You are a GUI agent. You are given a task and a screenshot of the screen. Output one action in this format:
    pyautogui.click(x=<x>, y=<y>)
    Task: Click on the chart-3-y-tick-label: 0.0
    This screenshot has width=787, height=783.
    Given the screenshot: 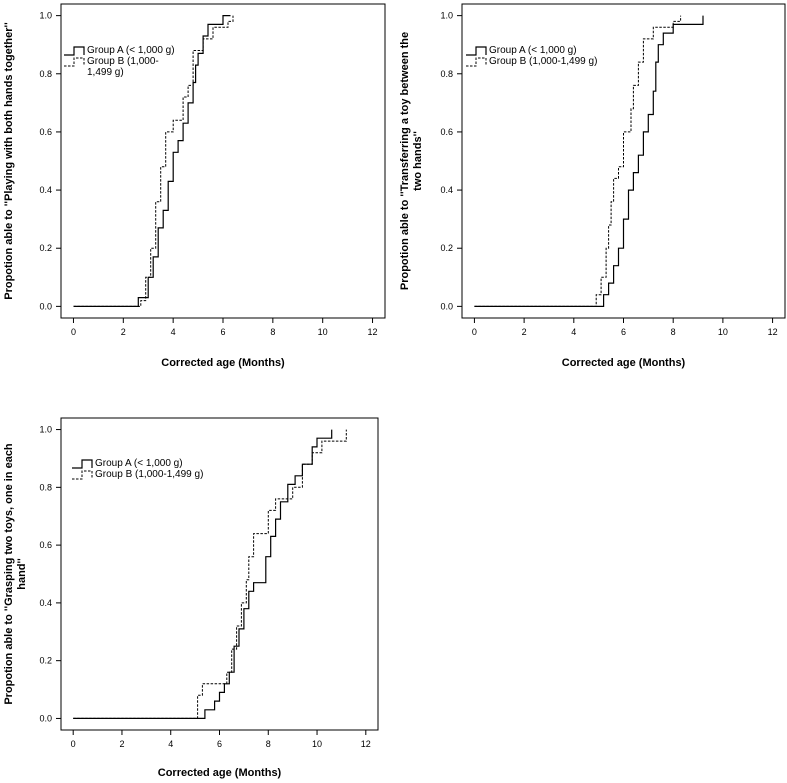 What is the action you would take?
    pyautogui.click(x=45, y=718)
    